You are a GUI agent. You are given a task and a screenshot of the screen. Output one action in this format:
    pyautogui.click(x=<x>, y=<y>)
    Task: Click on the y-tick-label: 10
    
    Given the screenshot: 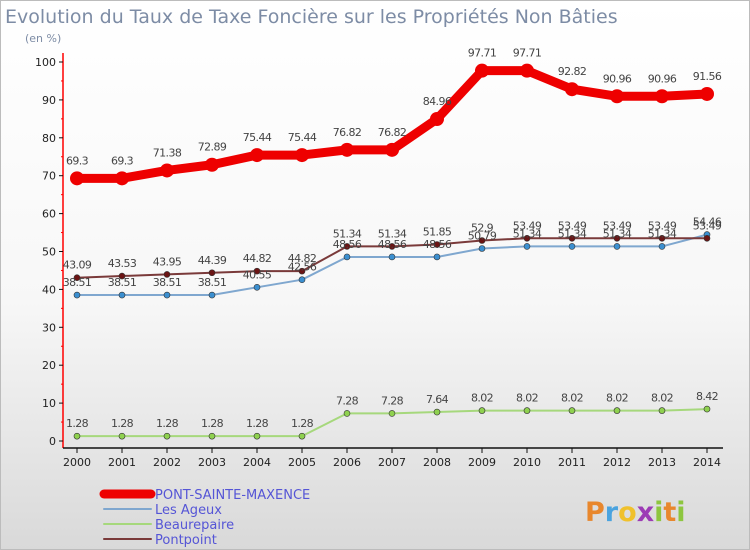 What is the action you would take?
    pyautogui.click(x=49, y=403)
    